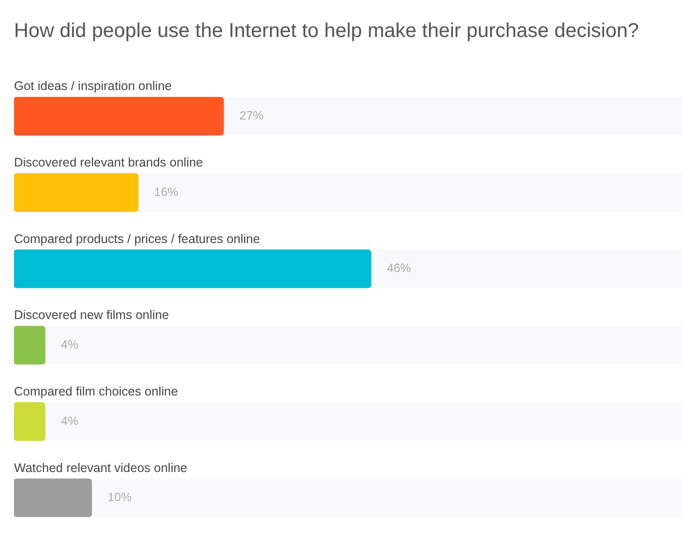 The height and width of the screenshot is (536, 683). I want to click on y-tick-label: Watched relevant videos online, so click(101, 467).